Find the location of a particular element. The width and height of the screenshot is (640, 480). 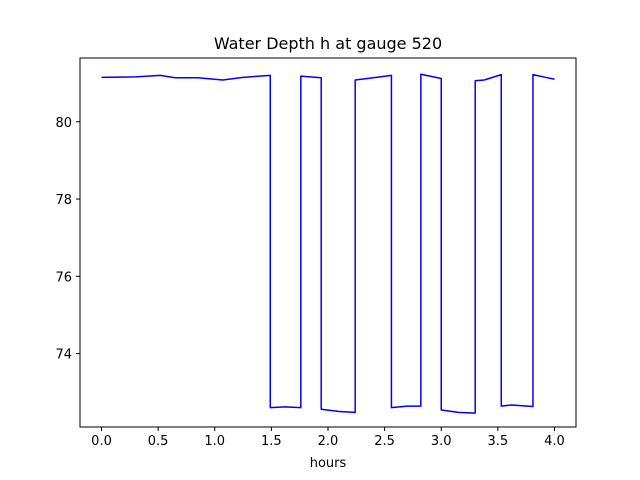

chart-title: Water Depth h at gauge 520 is located at coordinates (328, 43).